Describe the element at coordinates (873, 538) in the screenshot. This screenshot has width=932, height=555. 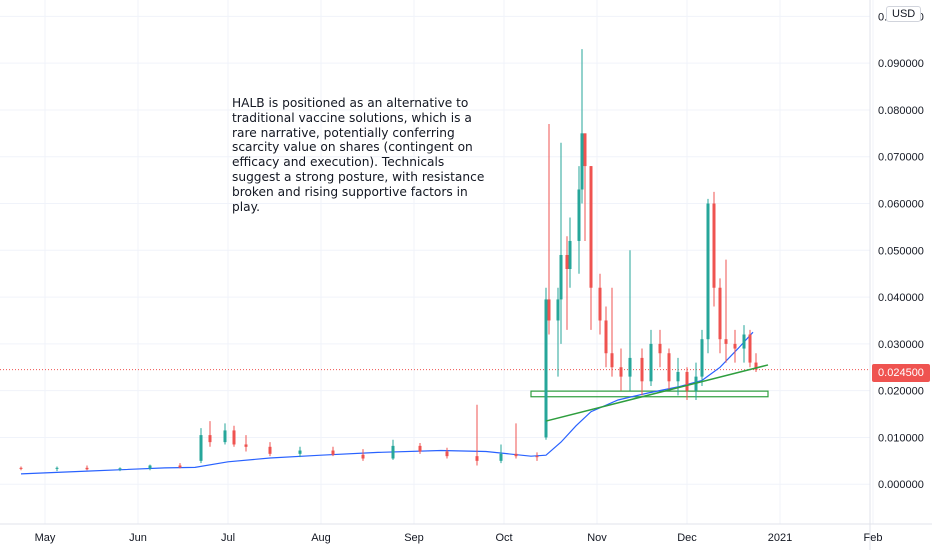
I see `x-tick-label: Feb` at that location.